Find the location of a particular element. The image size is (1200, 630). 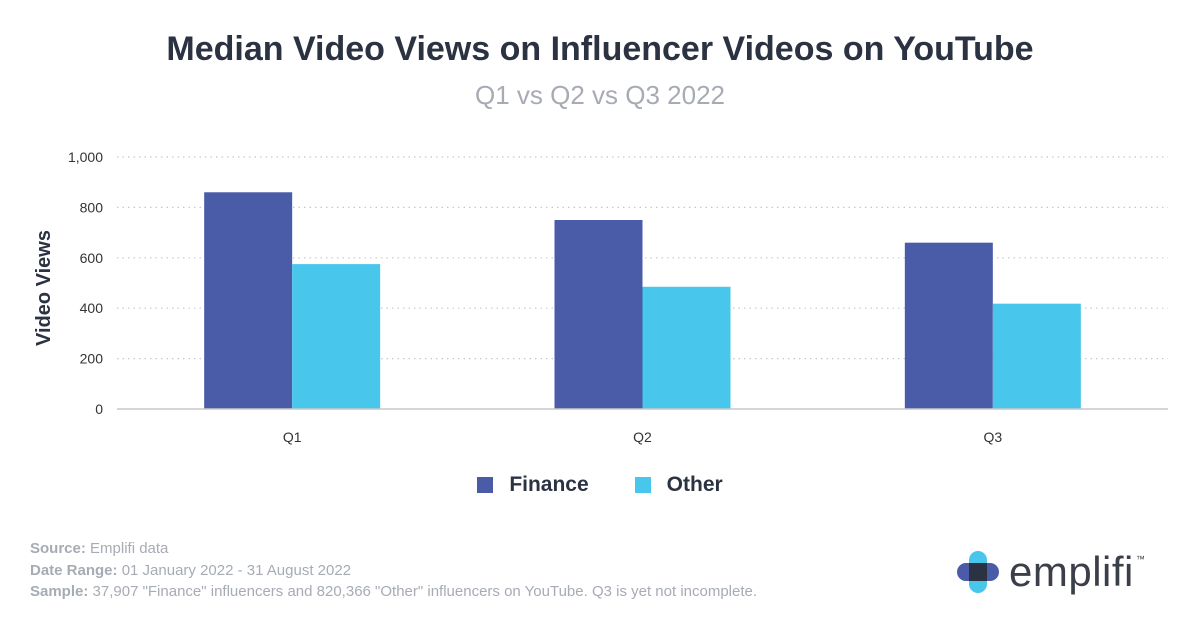

emplifi-logo-icon is located at coordinates (978, 572).